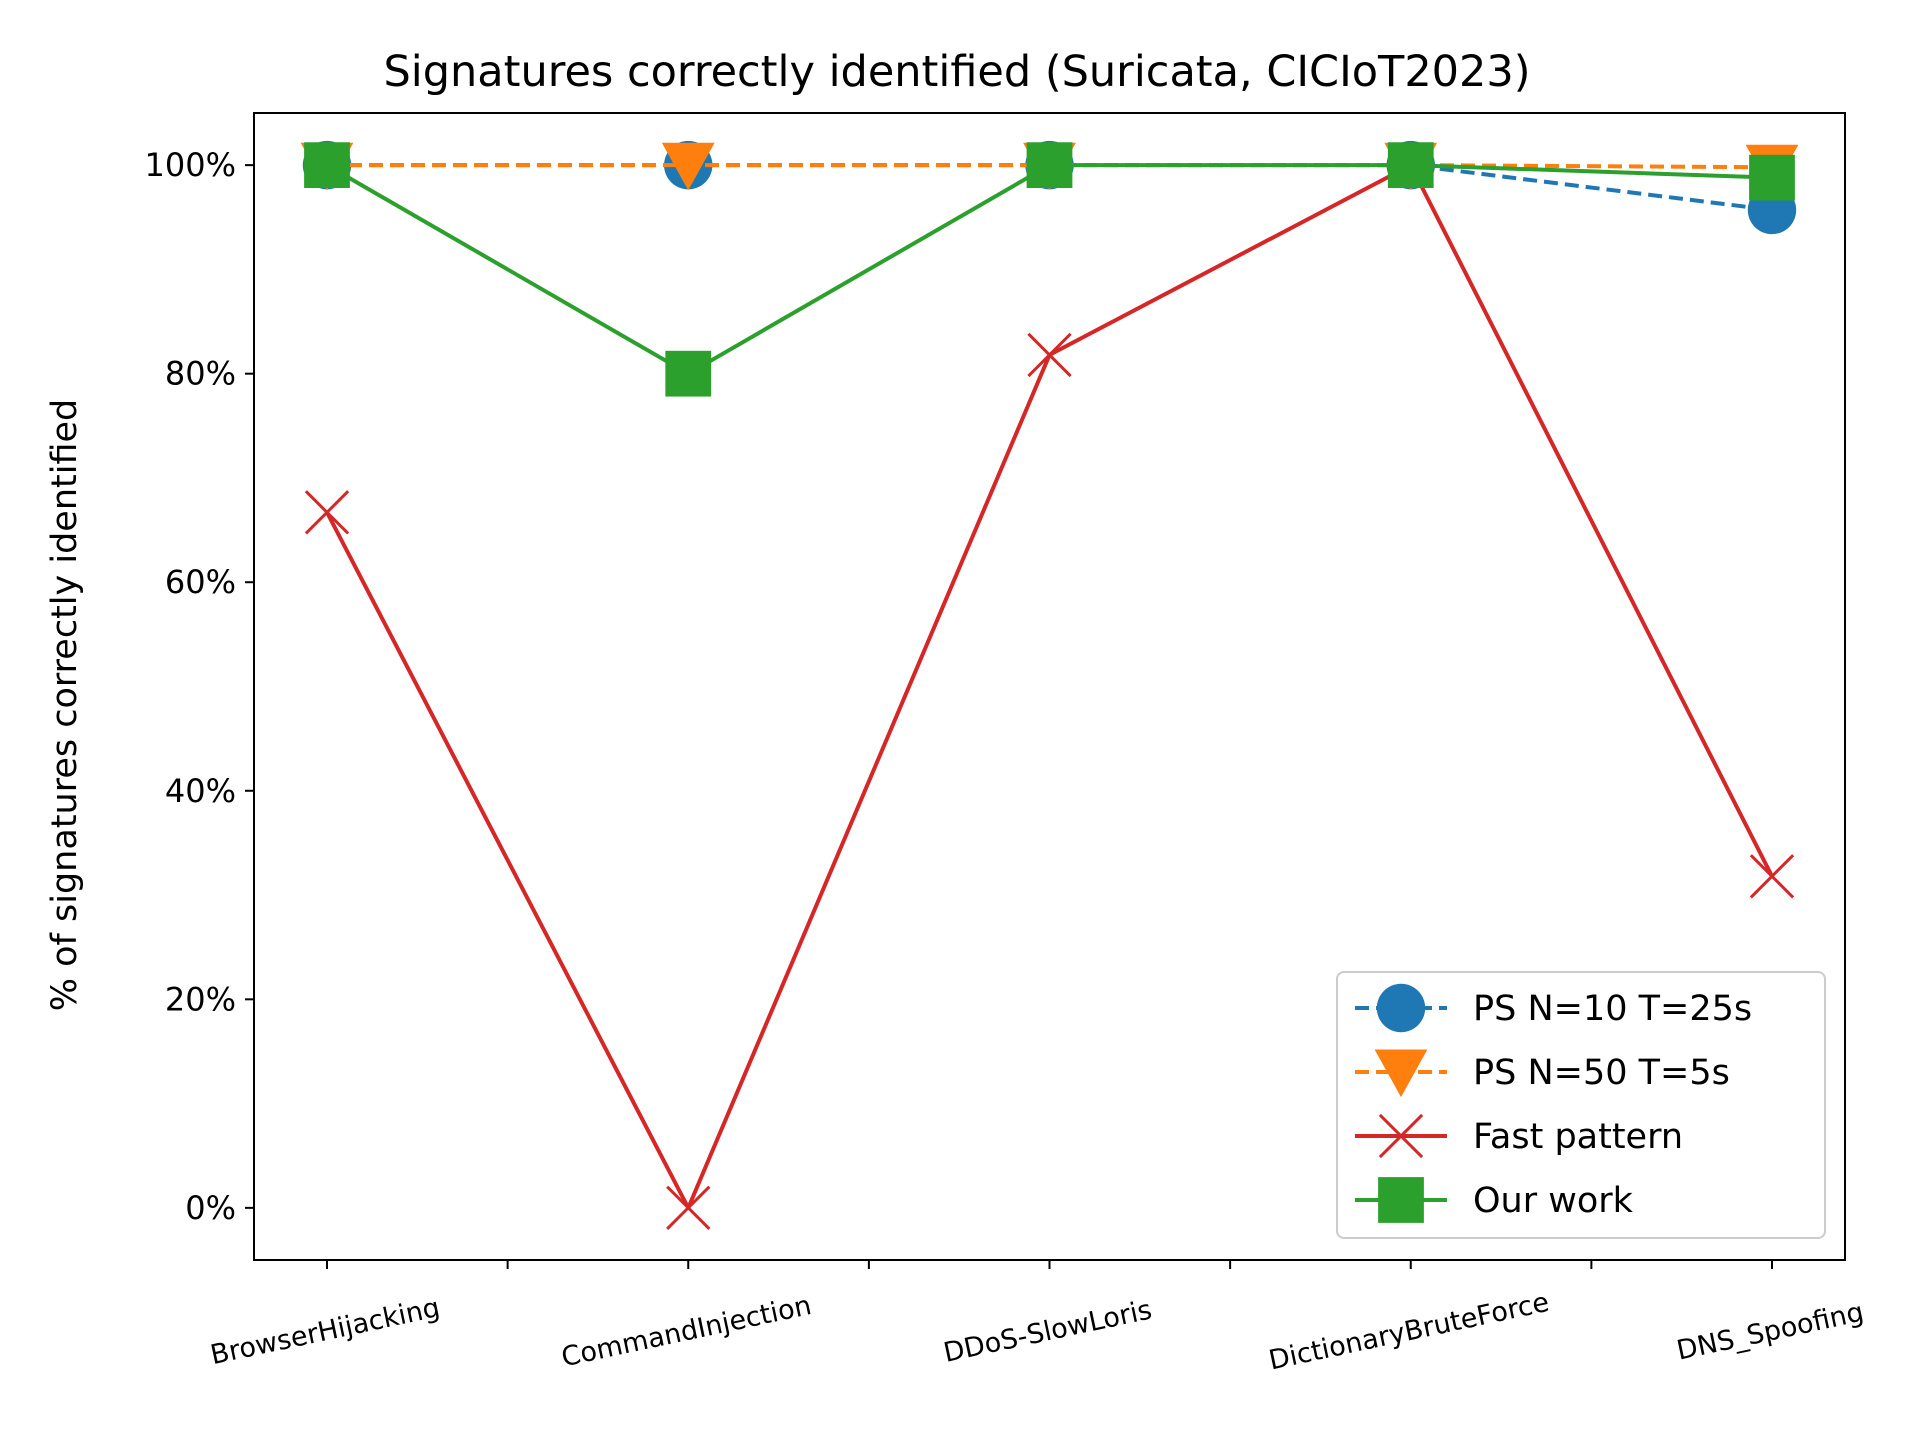  What do you see at coordinates (1409, 1332) in the screenshot?
I see `x-tick-label: DictionaryBruteForce` at bounding box center [1409, 1332].